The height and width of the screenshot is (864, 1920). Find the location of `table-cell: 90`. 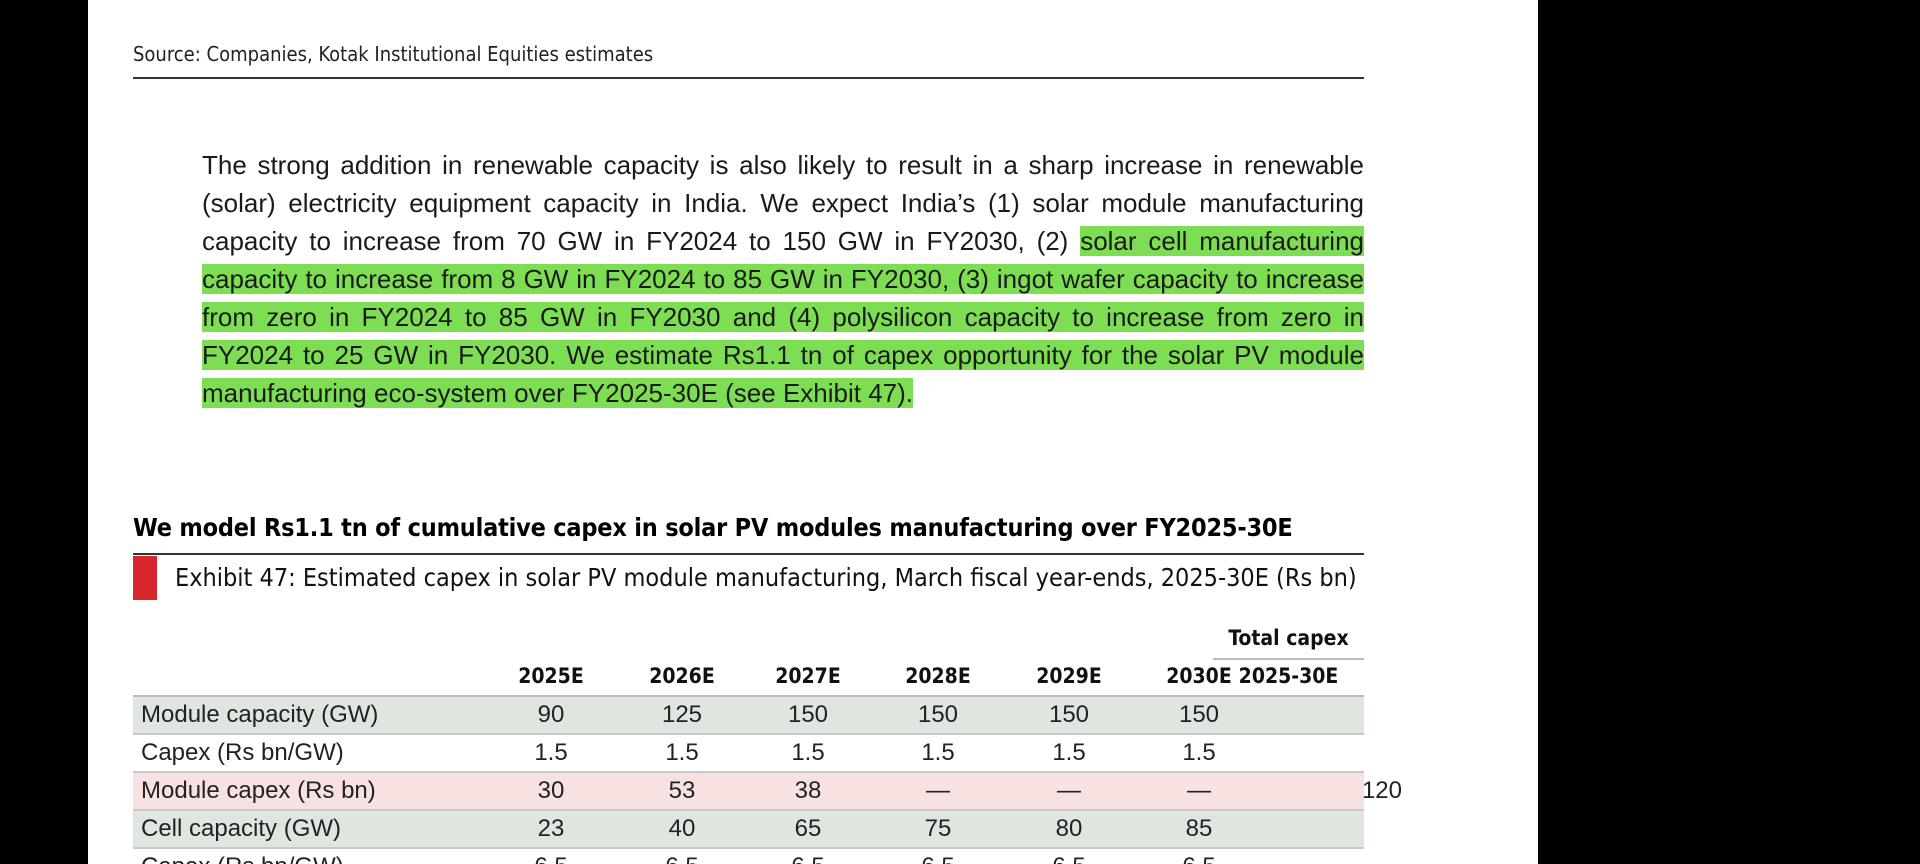

table-cell: 90 is located at coordinates (551, 714).